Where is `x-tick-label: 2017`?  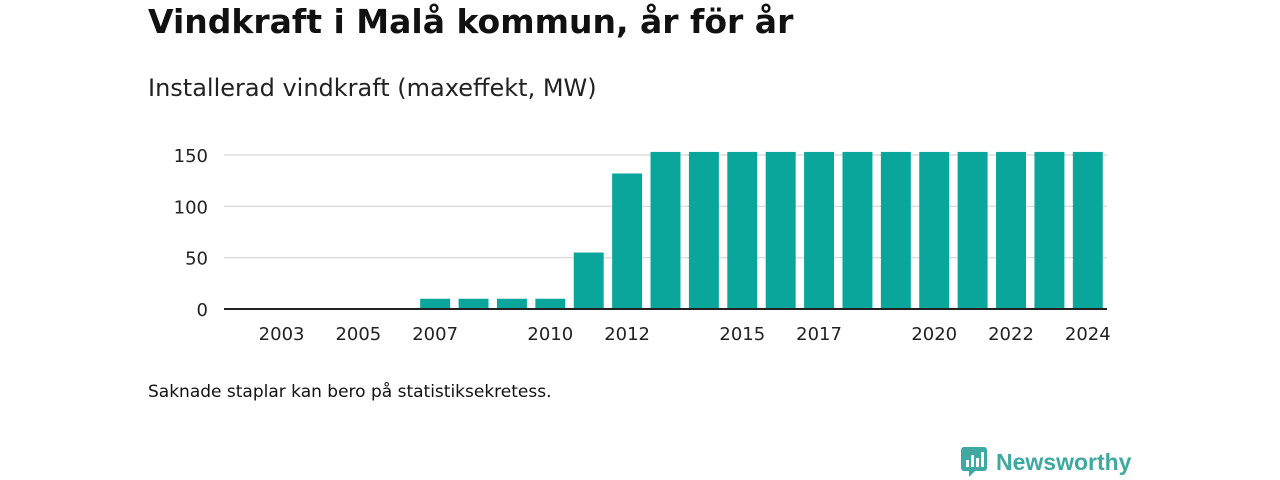 x-tick-label: 2017 is located at coordinates (819, 334).